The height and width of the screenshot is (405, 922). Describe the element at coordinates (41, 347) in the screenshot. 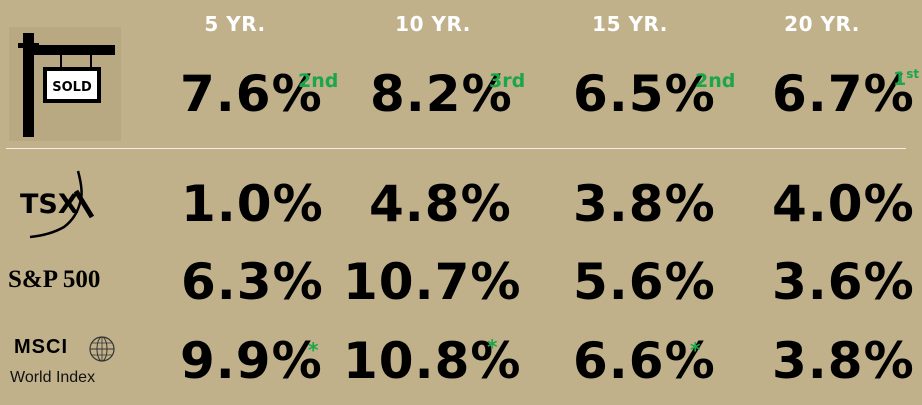

I see `msci-label: MSCI` at that location.